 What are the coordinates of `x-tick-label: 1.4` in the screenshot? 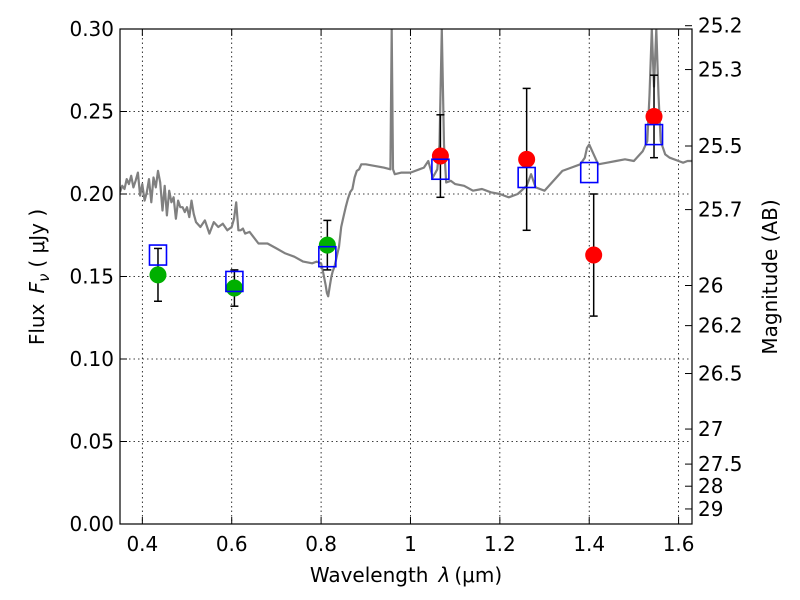 It's located at (589, 544).